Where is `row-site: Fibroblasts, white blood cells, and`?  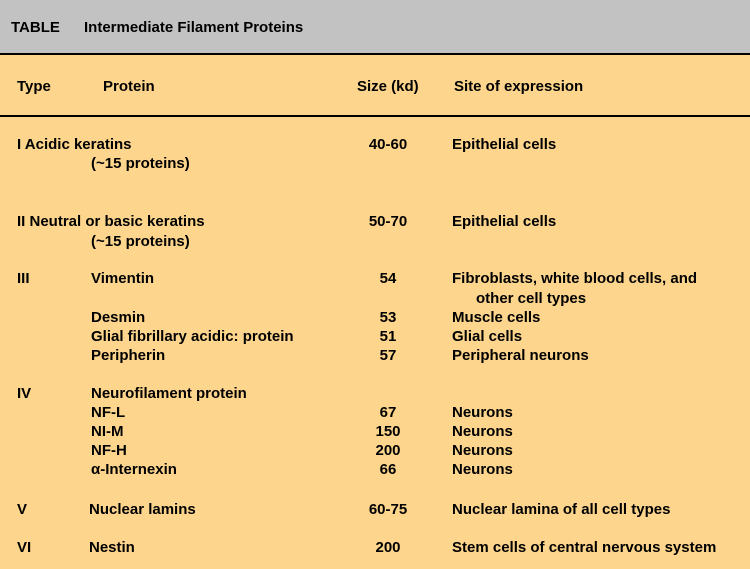 row-site: Fibroblasts, white blood cells, and is located at coordinates (575, 278).